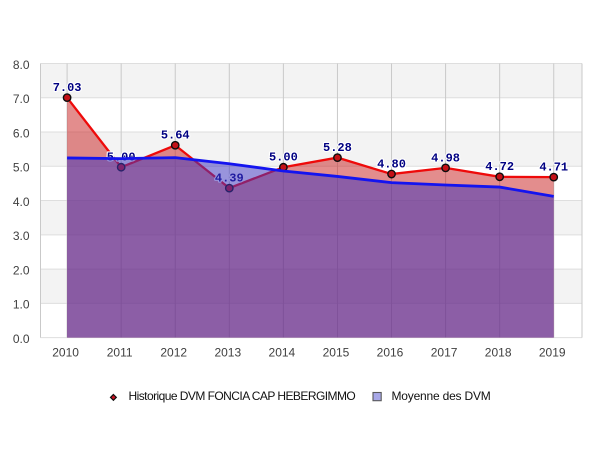 This screenshot has width=600, height=450. What do you see at coordinates (175, 136) in the screenshot?
I see `svg-text: 5.64` at bounding box center [175, 136].